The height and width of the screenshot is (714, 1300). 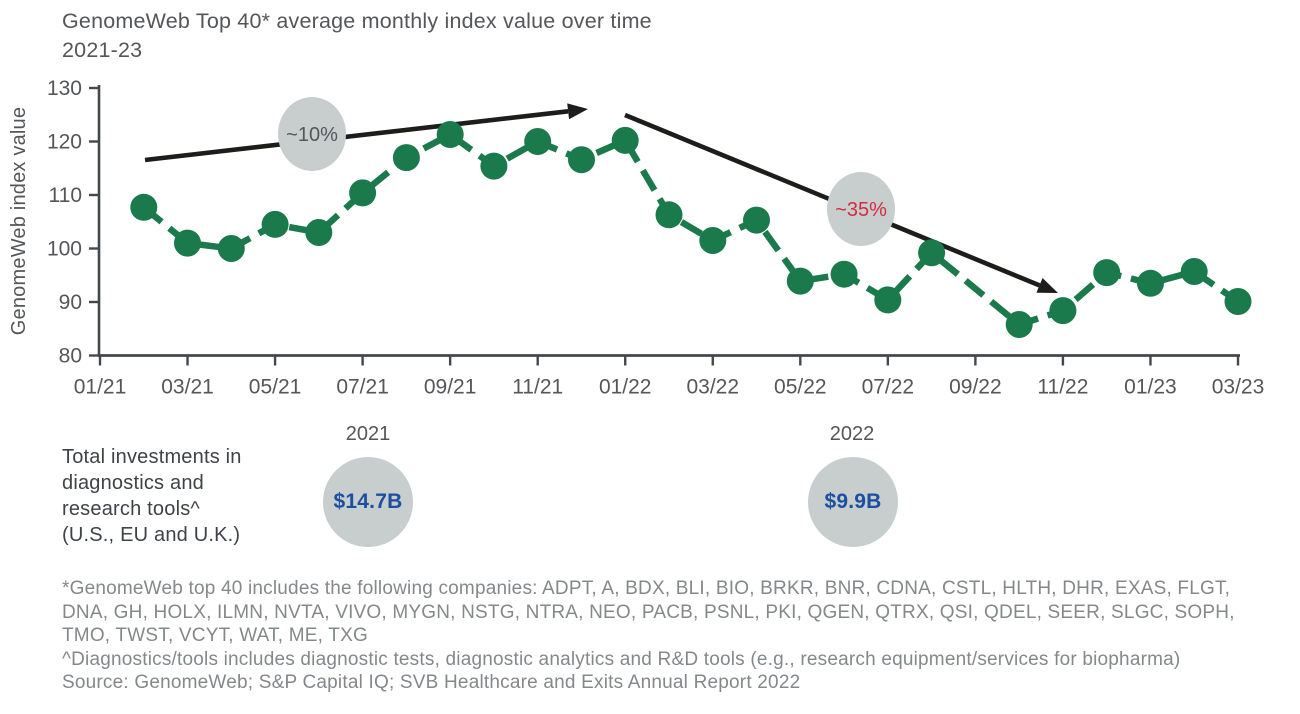 I want to click on x-tick-label: 07/22, so click(x=888, y=387).